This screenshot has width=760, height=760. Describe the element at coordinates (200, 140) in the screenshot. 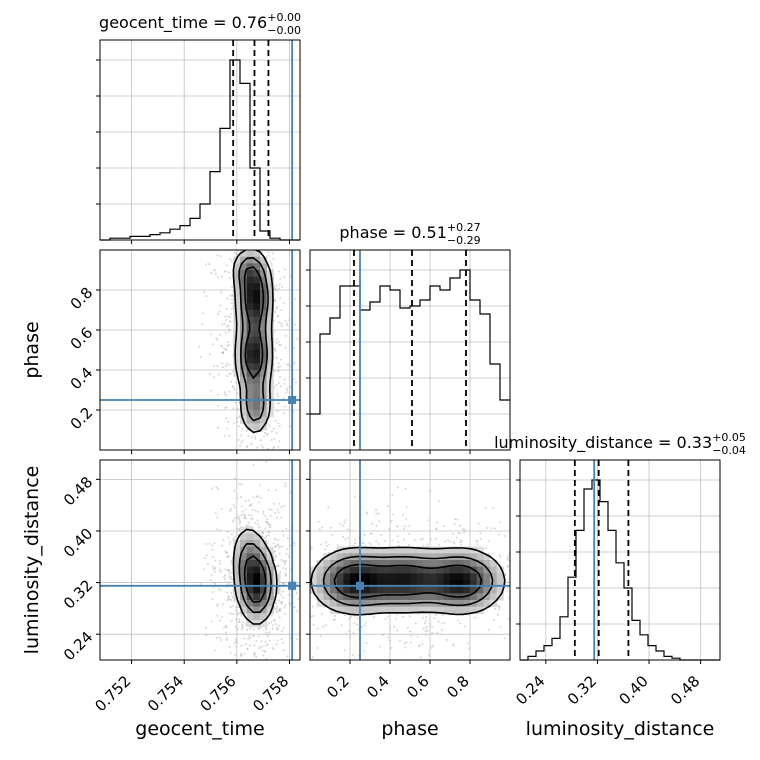

I see `hist-frame` at that location.